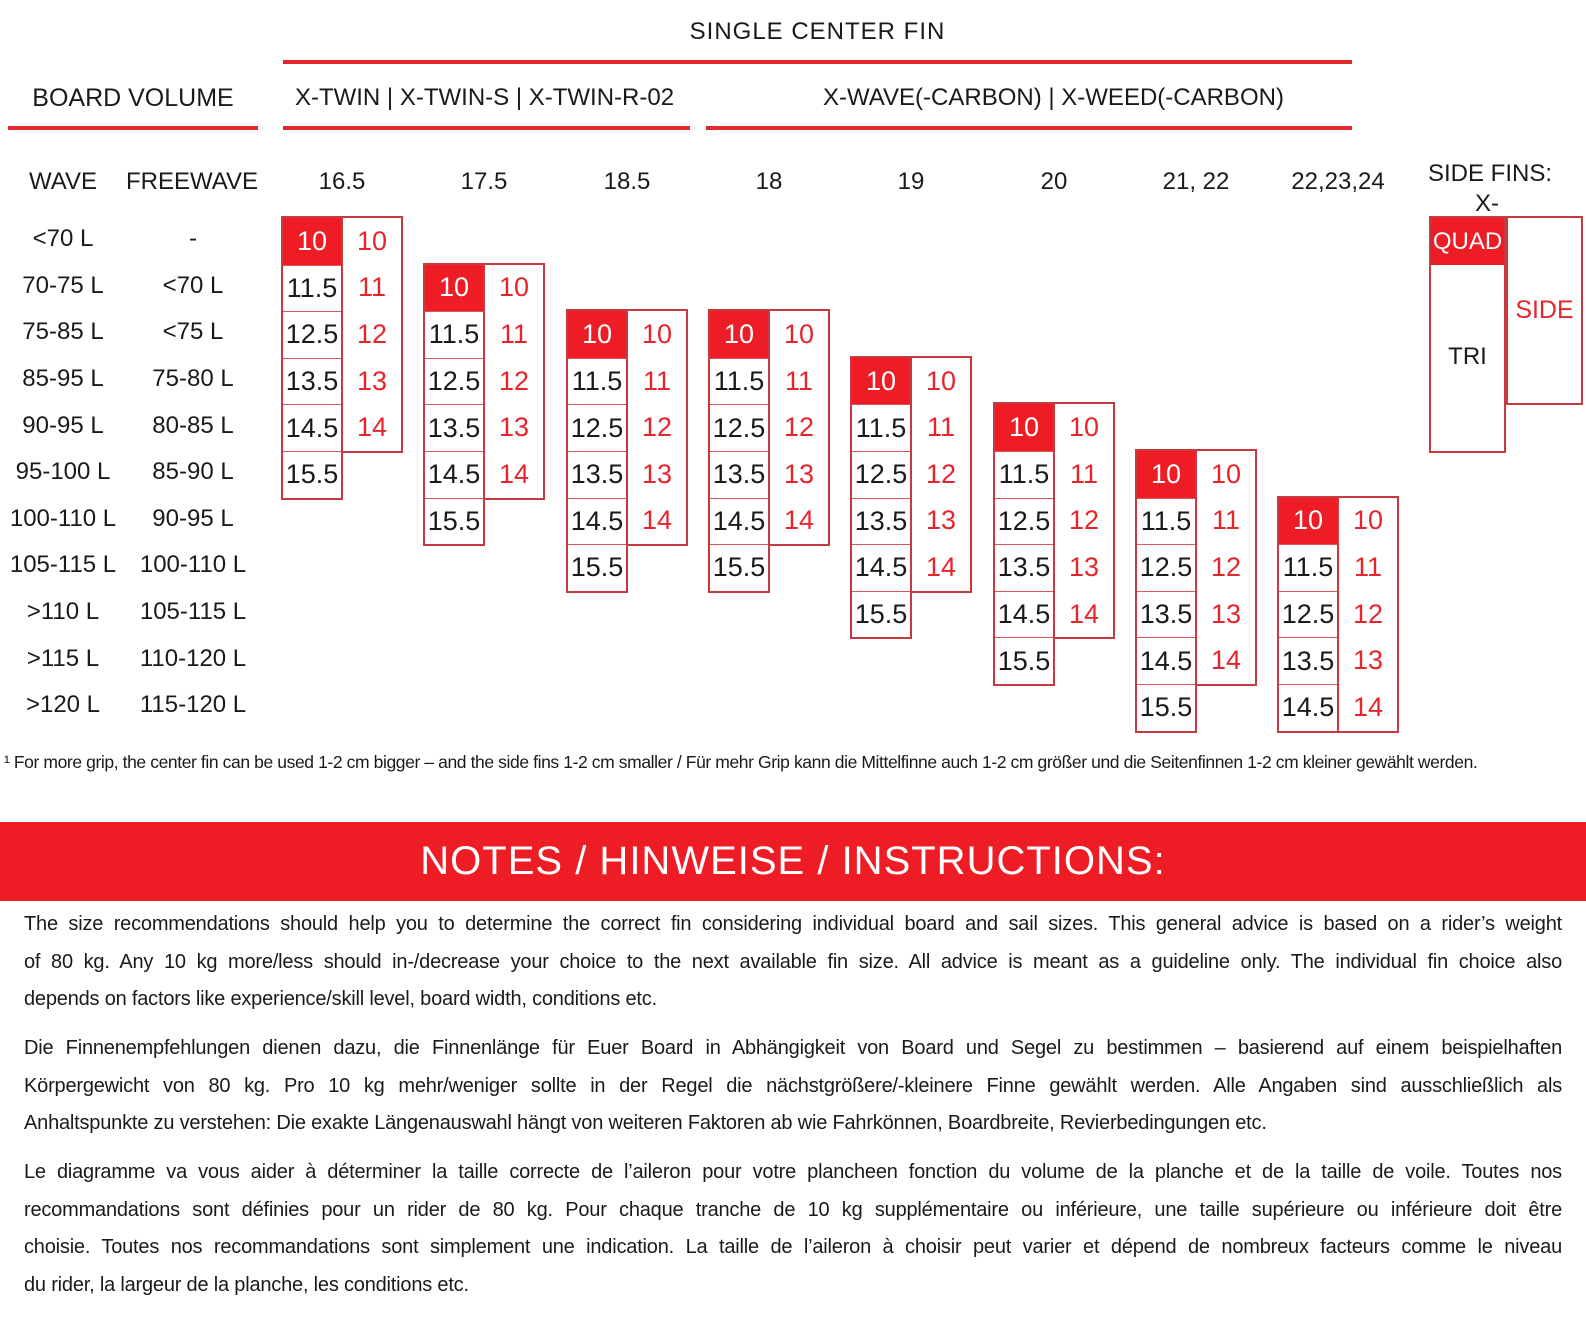 The image size is (1586, 1335). I want to click on sail-size-header: 16.5, so click(342, 181).